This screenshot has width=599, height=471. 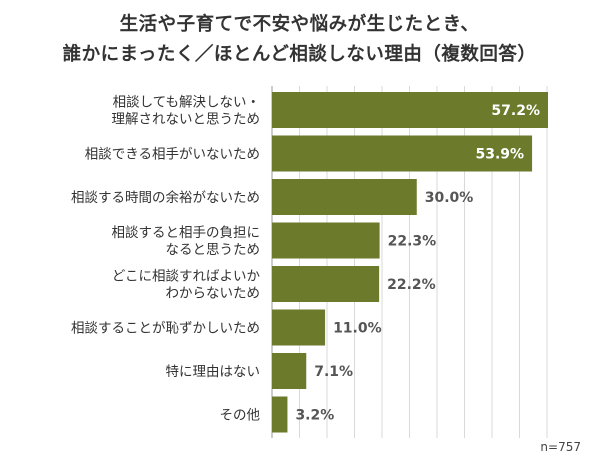 What do you see at coordinates (213, 372) in the screenshot?
I see `category-label: 特に理由はない` at bounding box center [213, 372].